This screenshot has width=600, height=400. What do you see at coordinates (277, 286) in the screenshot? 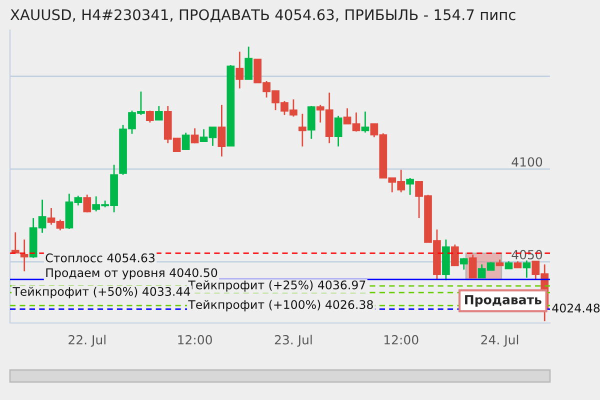
I see `ref-line-label: Тейкпрофит (+25%) 4036.97` at bounding box center [277, 286].